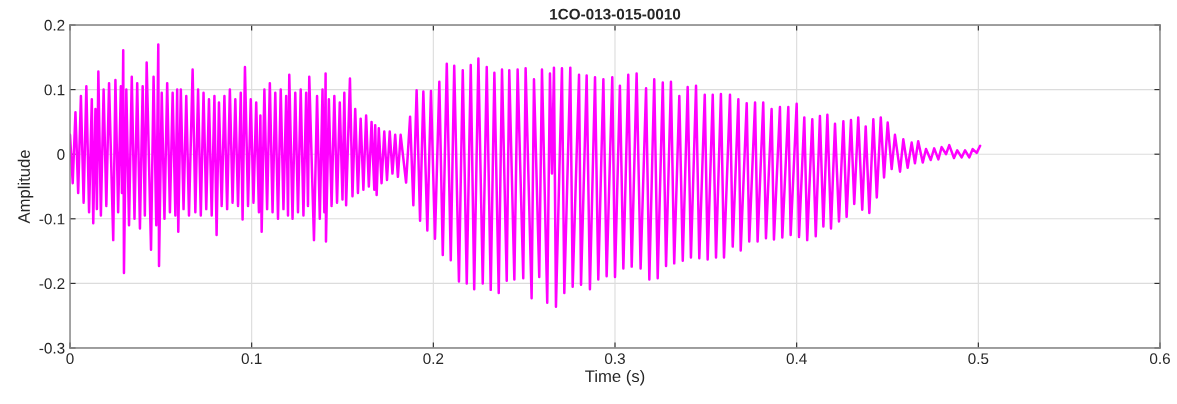  Describe the element at coordinates (52, 284) in the screenshot. I see `y-tick-label: -0.2` at that location.